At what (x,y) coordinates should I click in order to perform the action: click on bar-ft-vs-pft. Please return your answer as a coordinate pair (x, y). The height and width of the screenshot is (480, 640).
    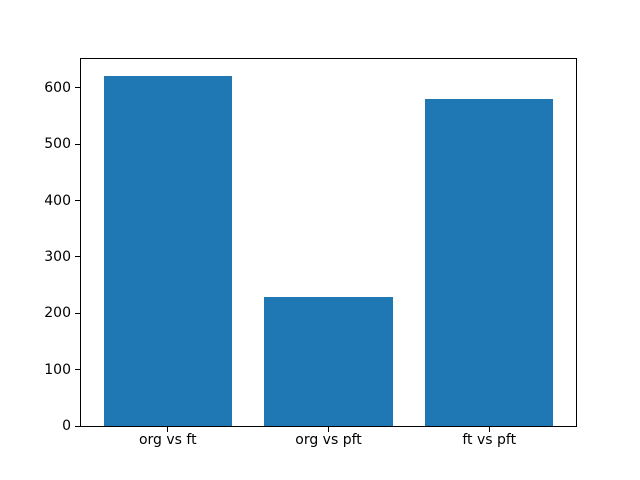
    Looking at the image, I should click on (489, 262).